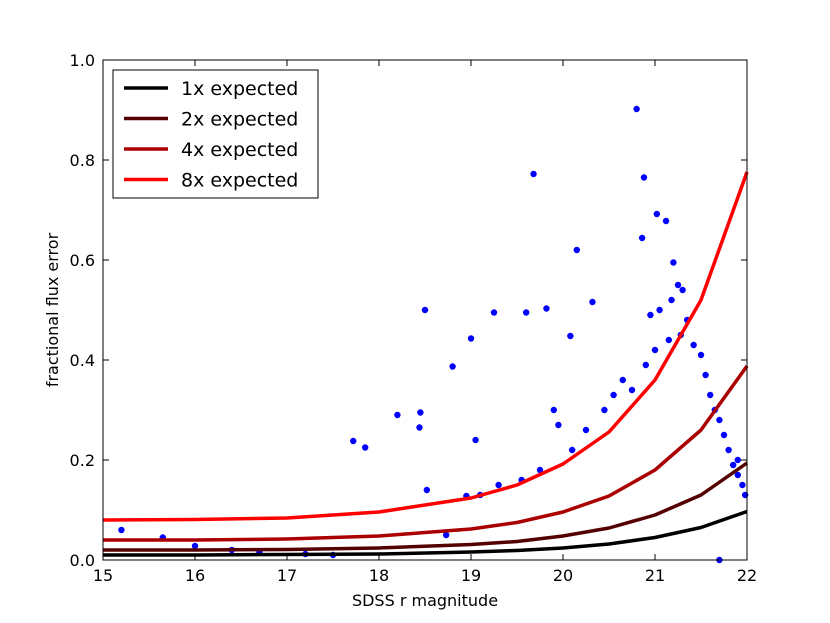 The image size is (830, 623). Describe the element at coordinates (82, 460) in the screenshot. I see `y-tick-label-1: 0.2` at that location.